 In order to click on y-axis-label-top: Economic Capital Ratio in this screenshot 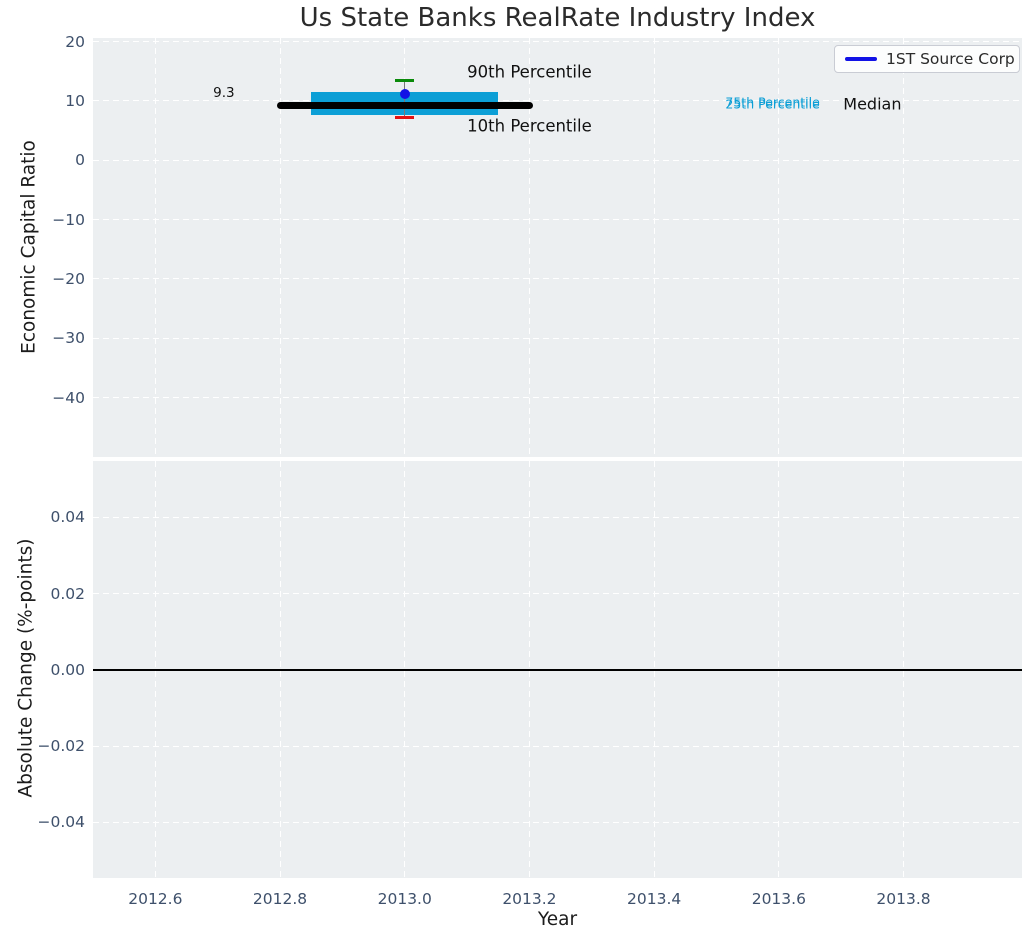, I will do `click(29, 247)`.